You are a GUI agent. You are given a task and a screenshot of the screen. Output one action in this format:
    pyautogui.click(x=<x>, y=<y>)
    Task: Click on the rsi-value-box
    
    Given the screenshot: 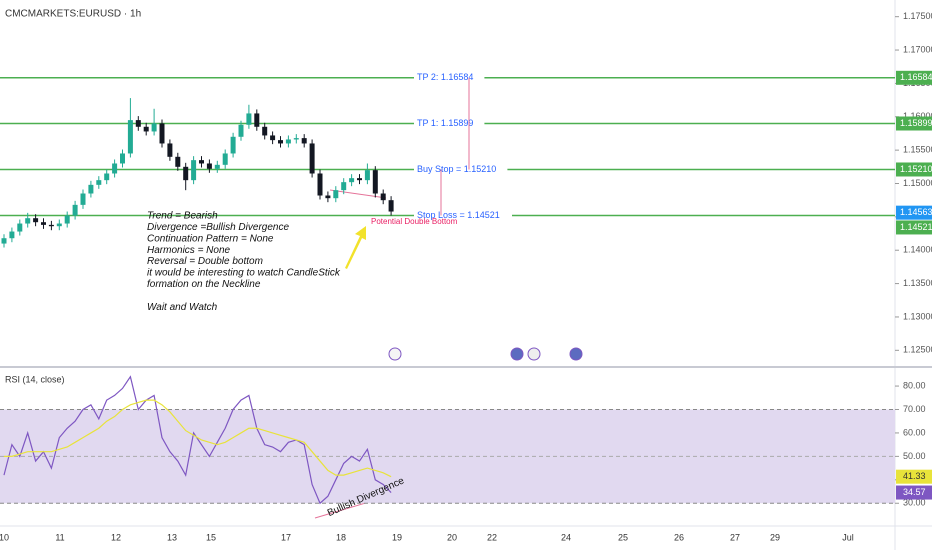 What is the action you would take?
    pyautogui.click(x=914, y=476)
    